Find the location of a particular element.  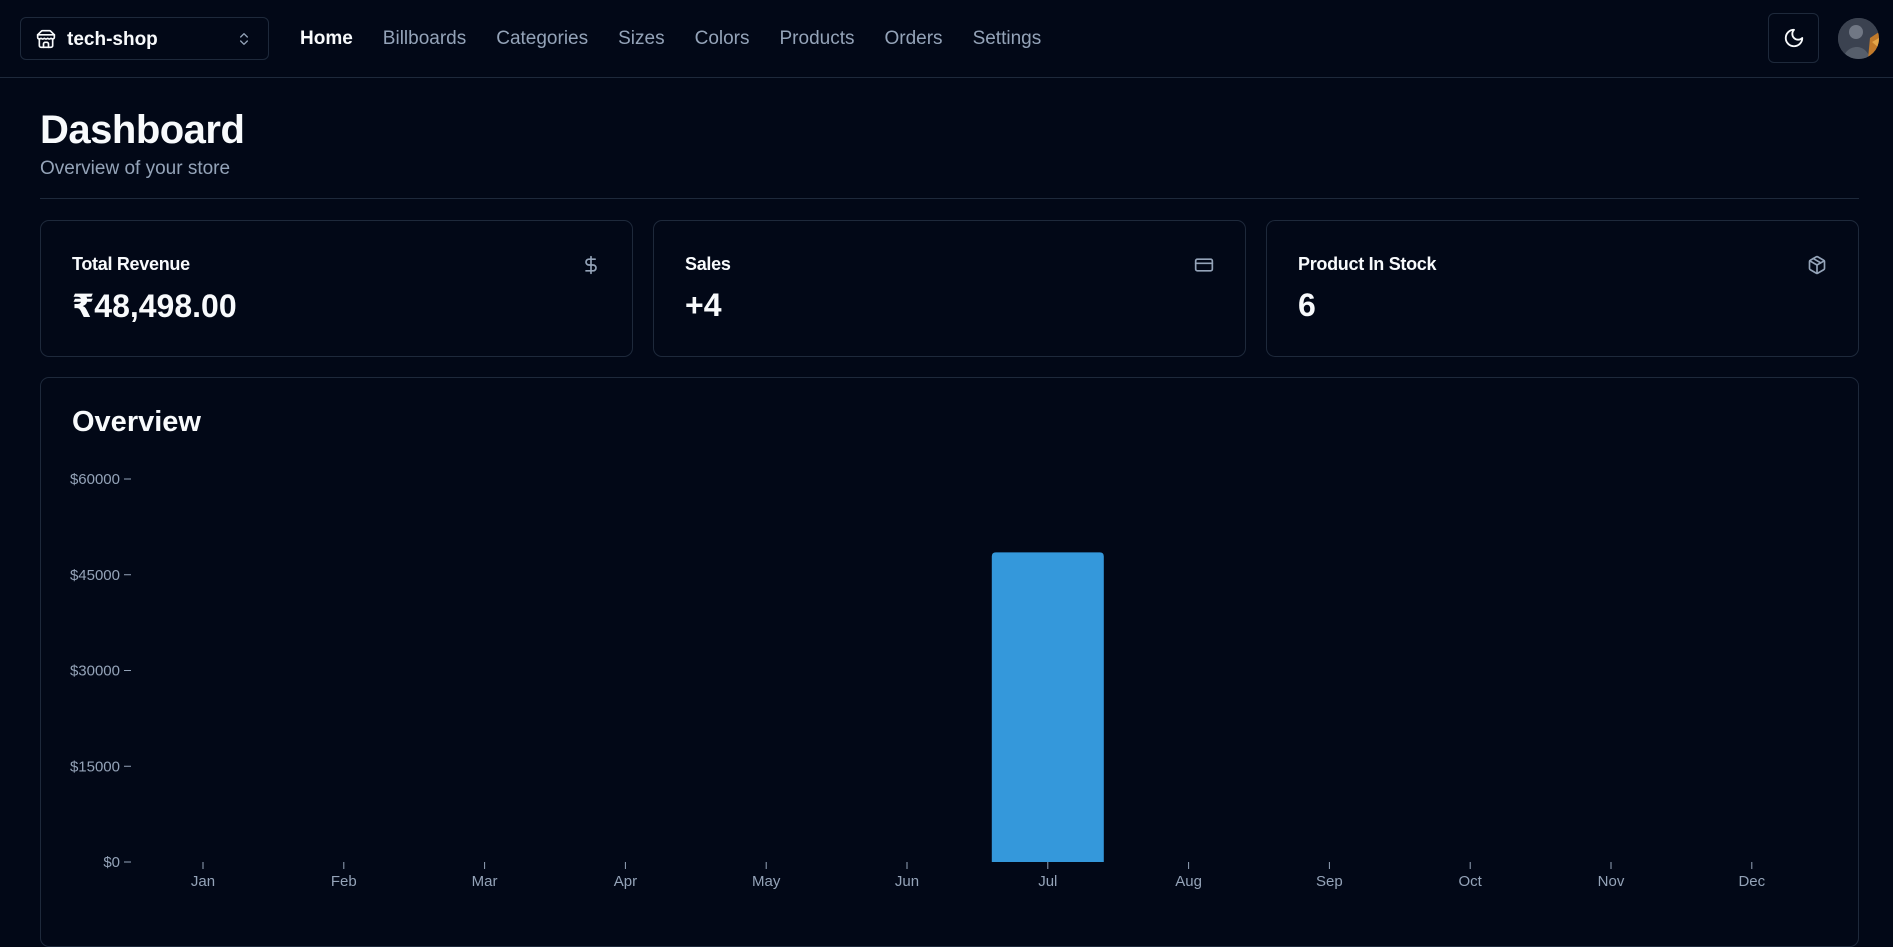

dollar-sign-icon is located at coordinates (591, 265).